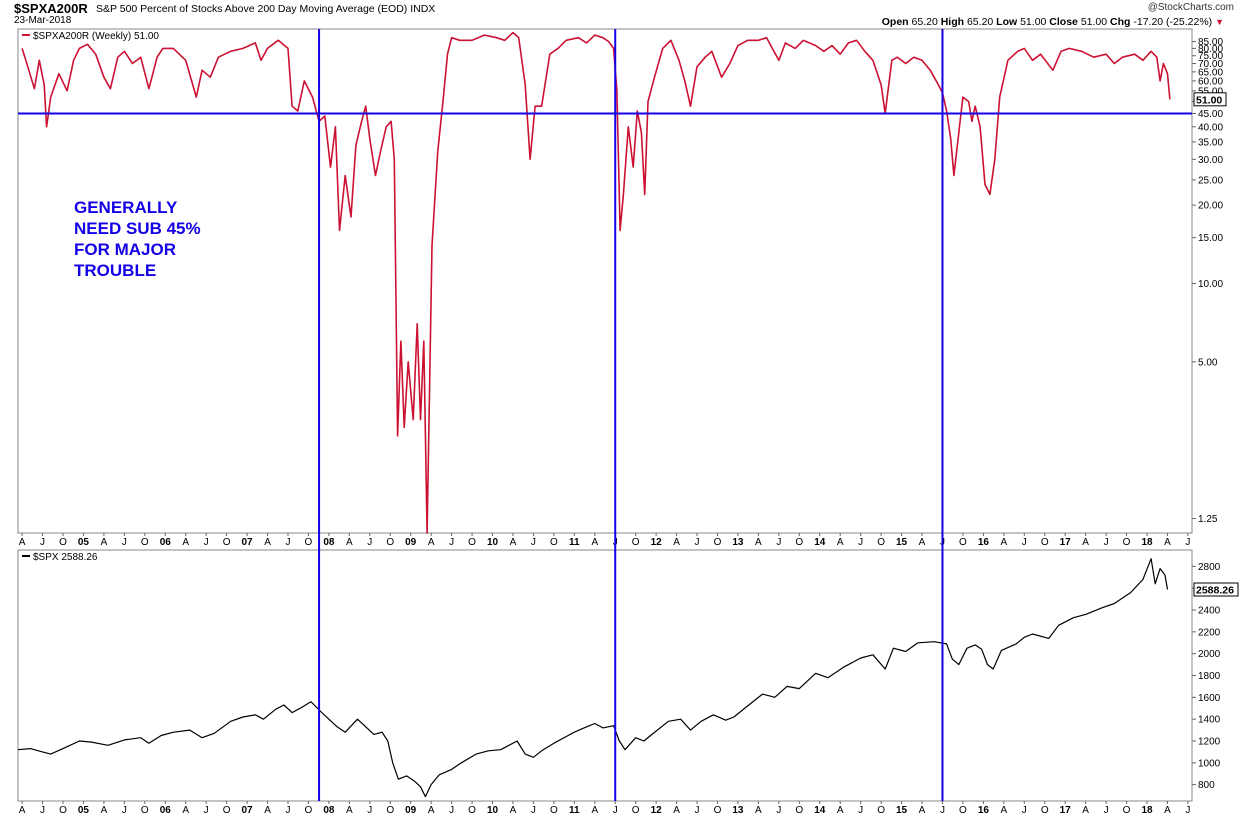  Describe the element at coordinates (1209, 654) in the screenshot. I see `y-tick-label: 2000` at that location.